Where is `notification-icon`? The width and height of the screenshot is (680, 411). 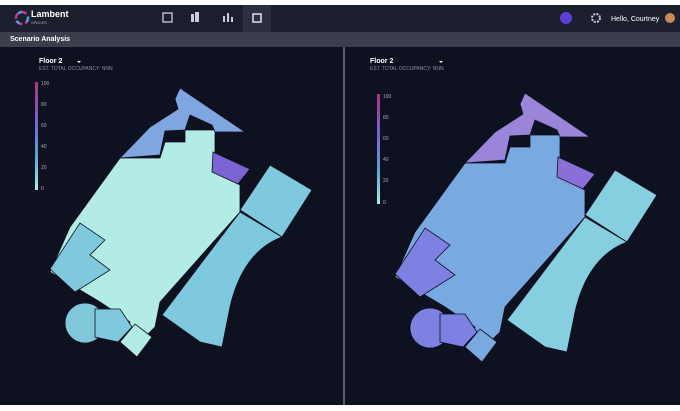 notification-icon is located at coordinates (566, 18).